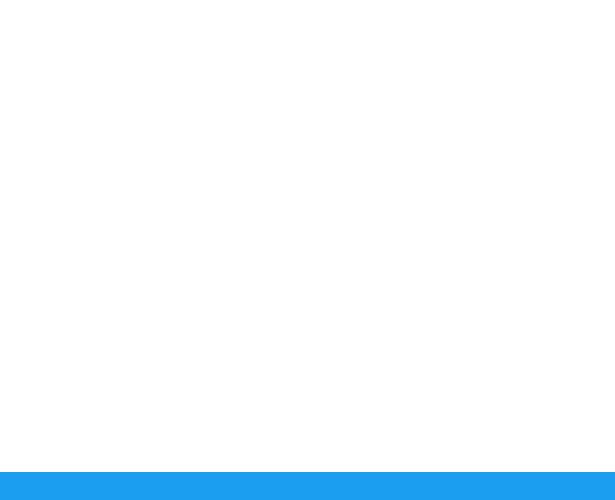  I want to click on footer-bar, so click(307, 486).